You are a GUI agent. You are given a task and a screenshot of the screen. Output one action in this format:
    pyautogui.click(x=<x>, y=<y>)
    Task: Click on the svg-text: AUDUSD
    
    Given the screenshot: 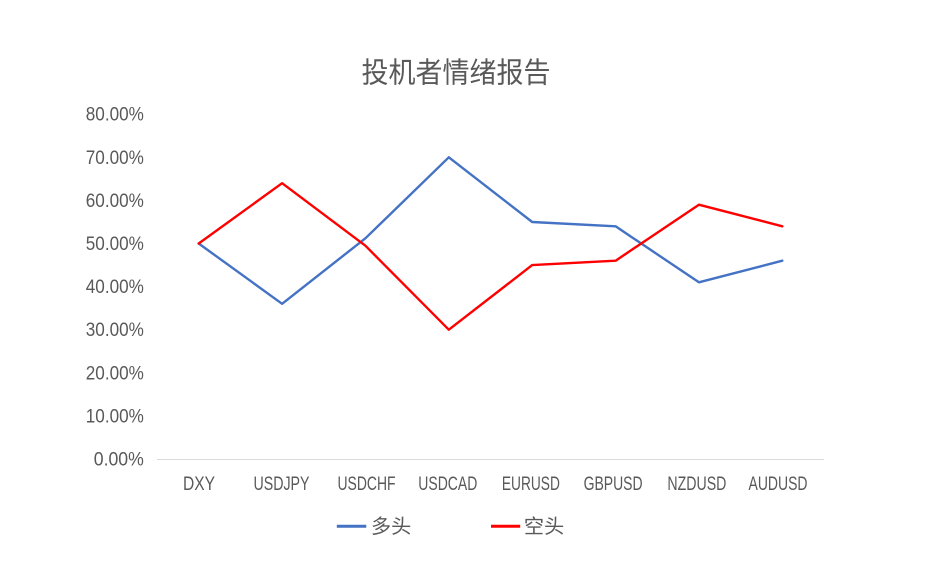 What is the action you would take?
    pyautogui.click(x=778, y=484)
    